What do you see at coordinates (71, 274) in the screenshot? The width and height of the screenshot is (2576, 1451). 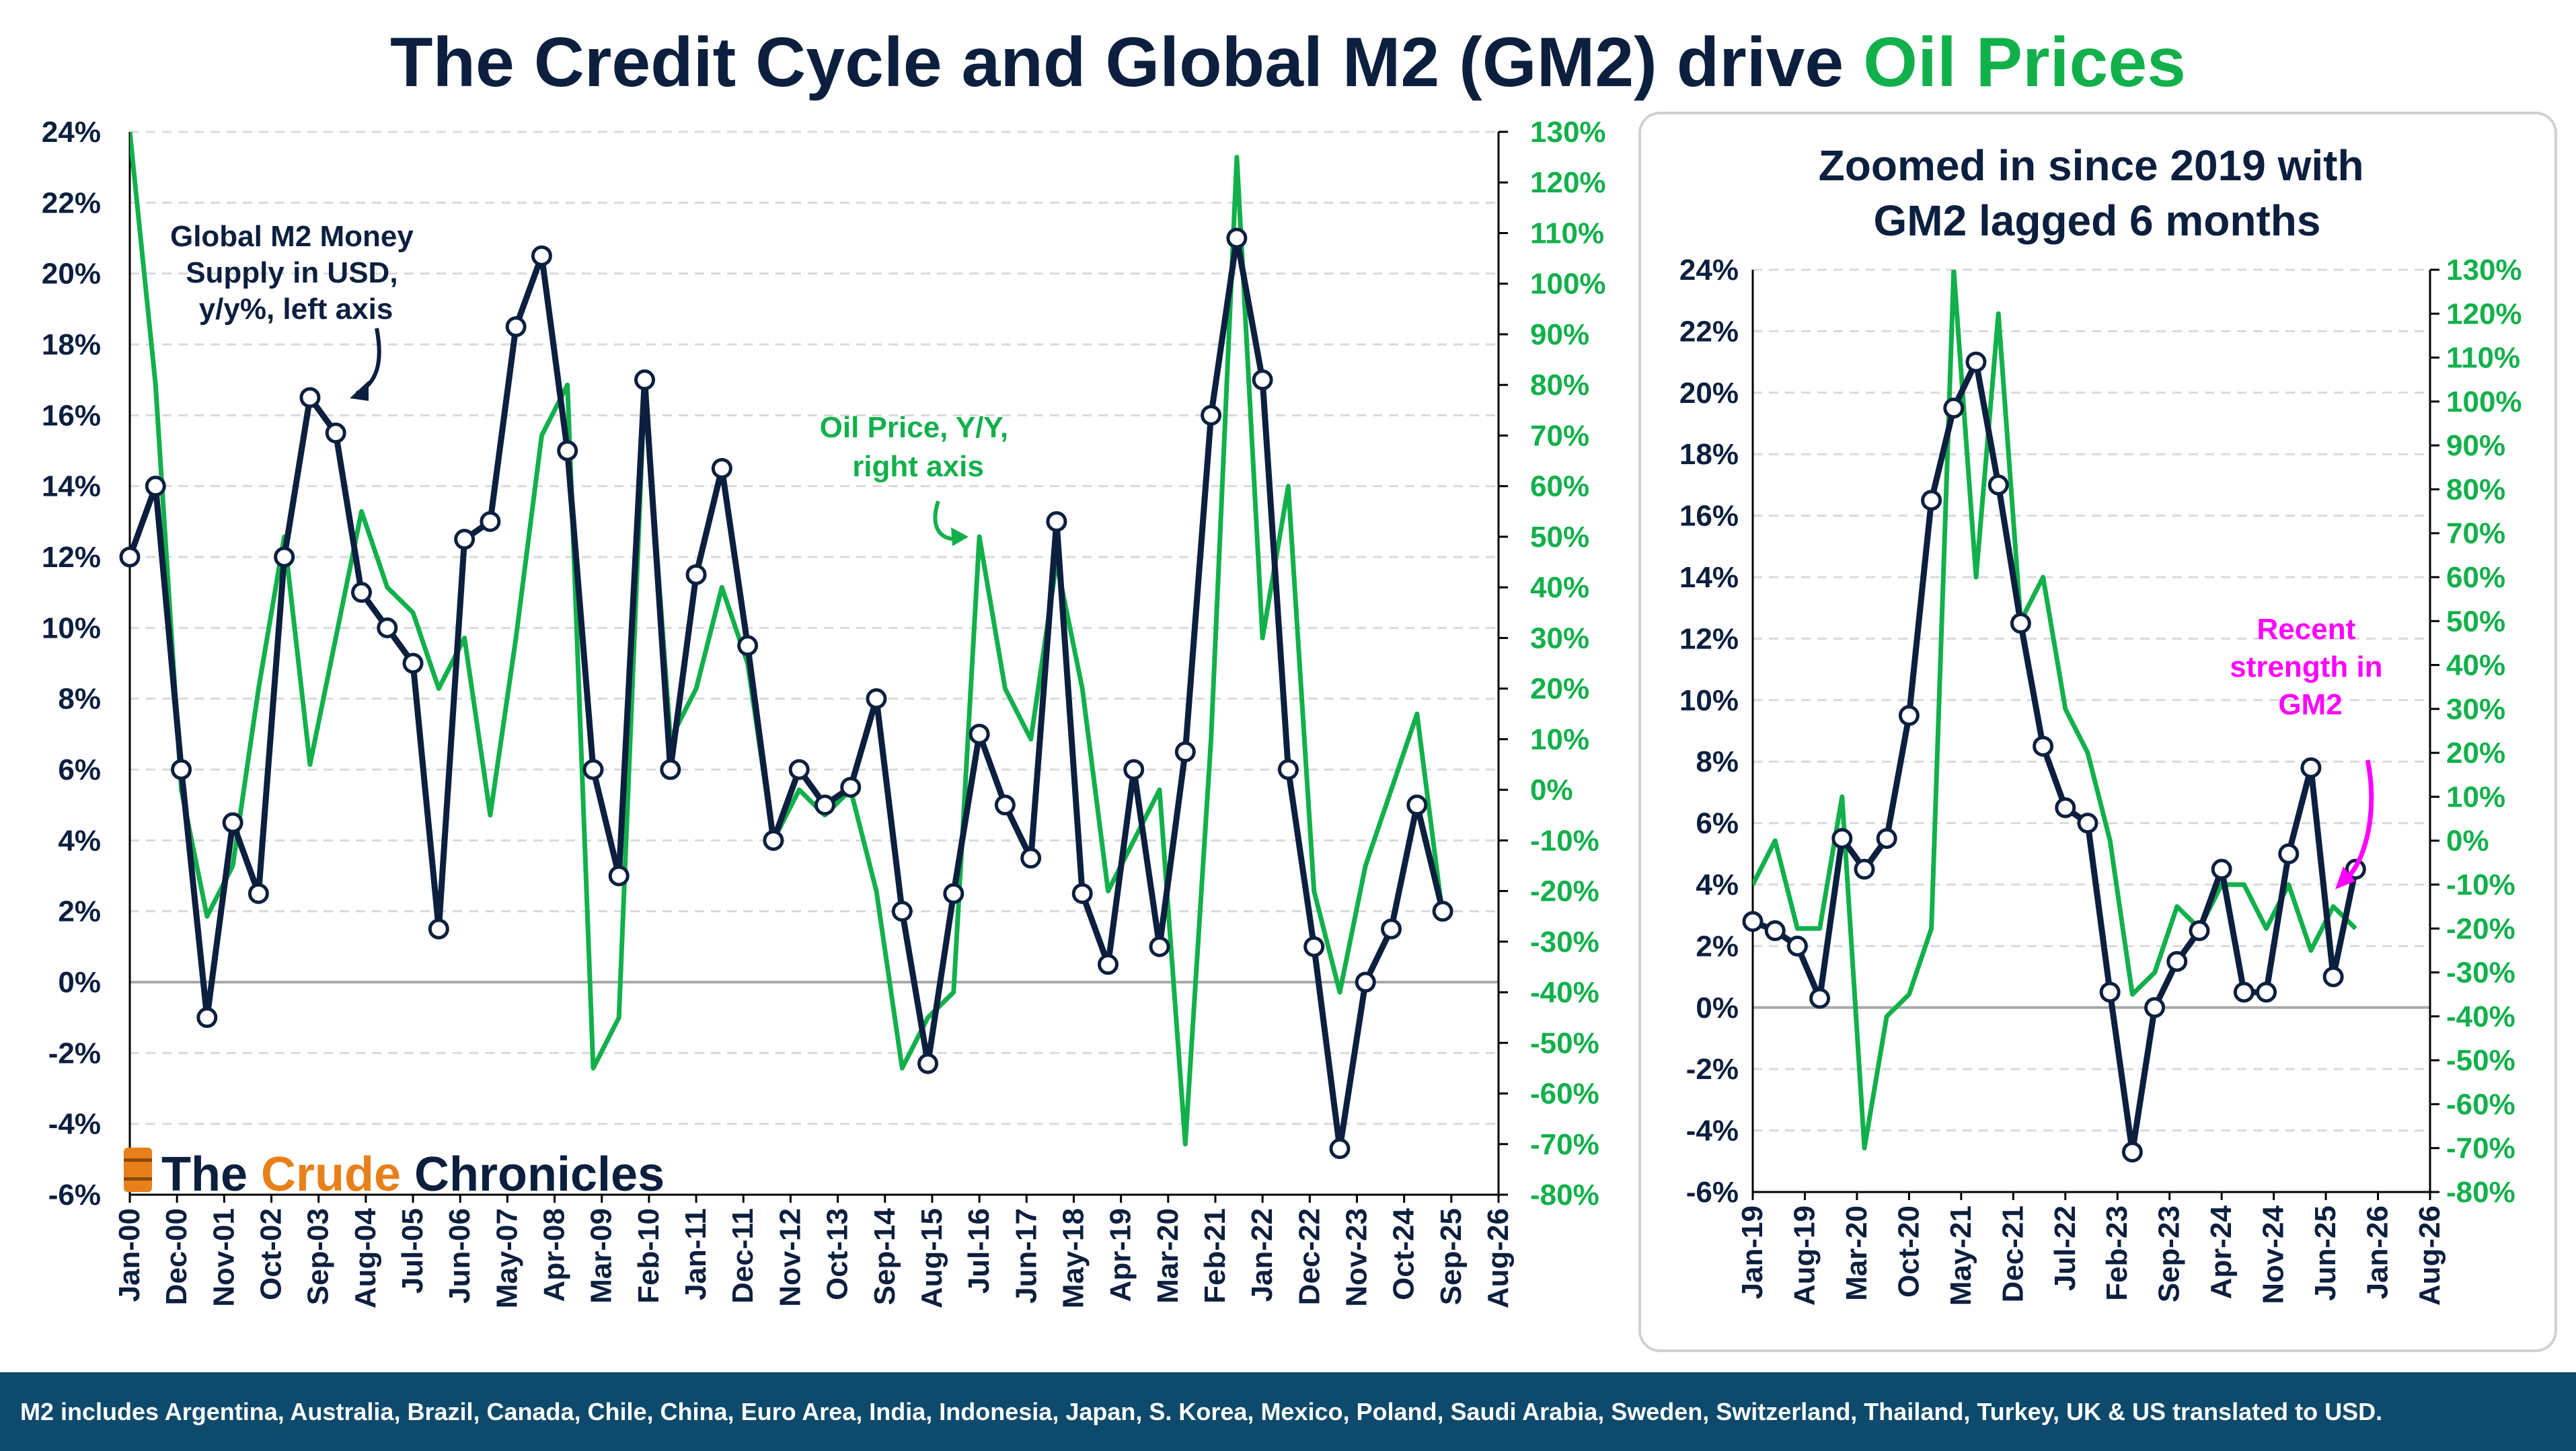 I see `left-axis-tick-label: 20%` at bounding box center [71, 274].